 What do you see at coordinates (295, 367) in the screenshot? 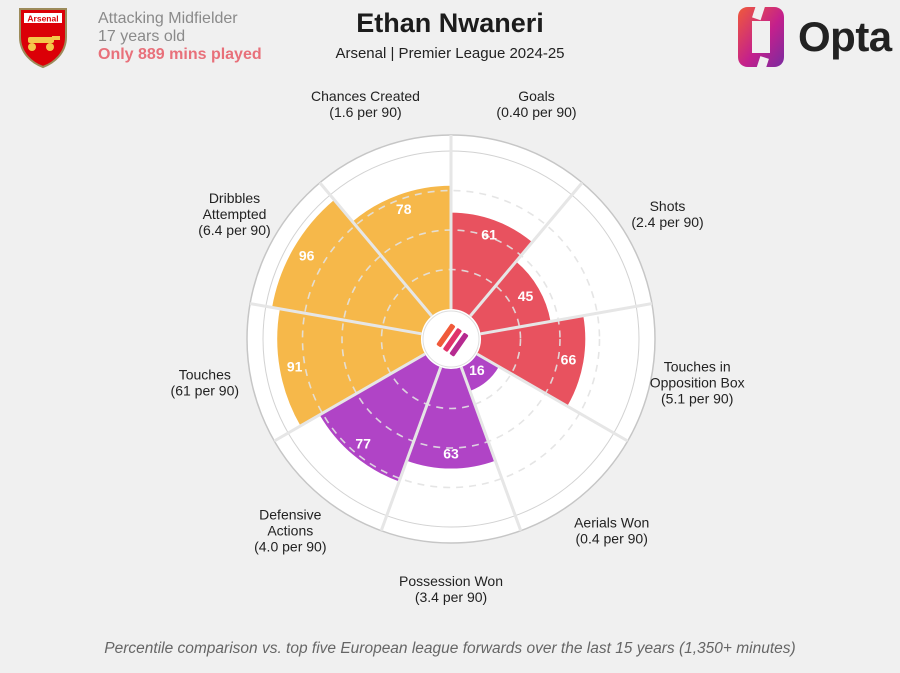
I see `value-label-touches: 91` at bounding box center [295, 367].